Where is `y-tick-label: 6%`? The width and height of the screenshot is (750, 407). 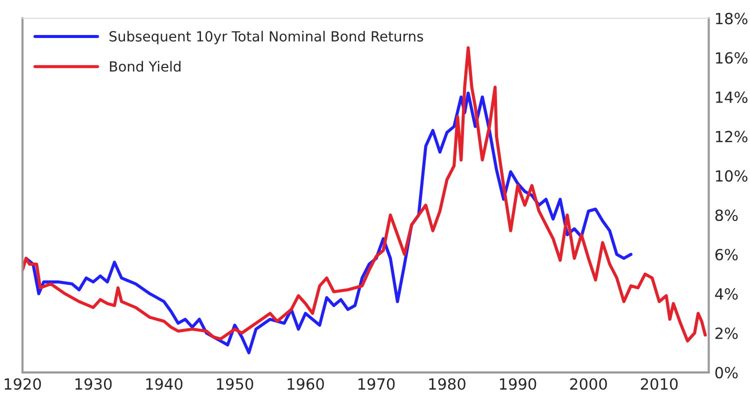
y-tick-label: 6% is located at coordinates (726, 254).